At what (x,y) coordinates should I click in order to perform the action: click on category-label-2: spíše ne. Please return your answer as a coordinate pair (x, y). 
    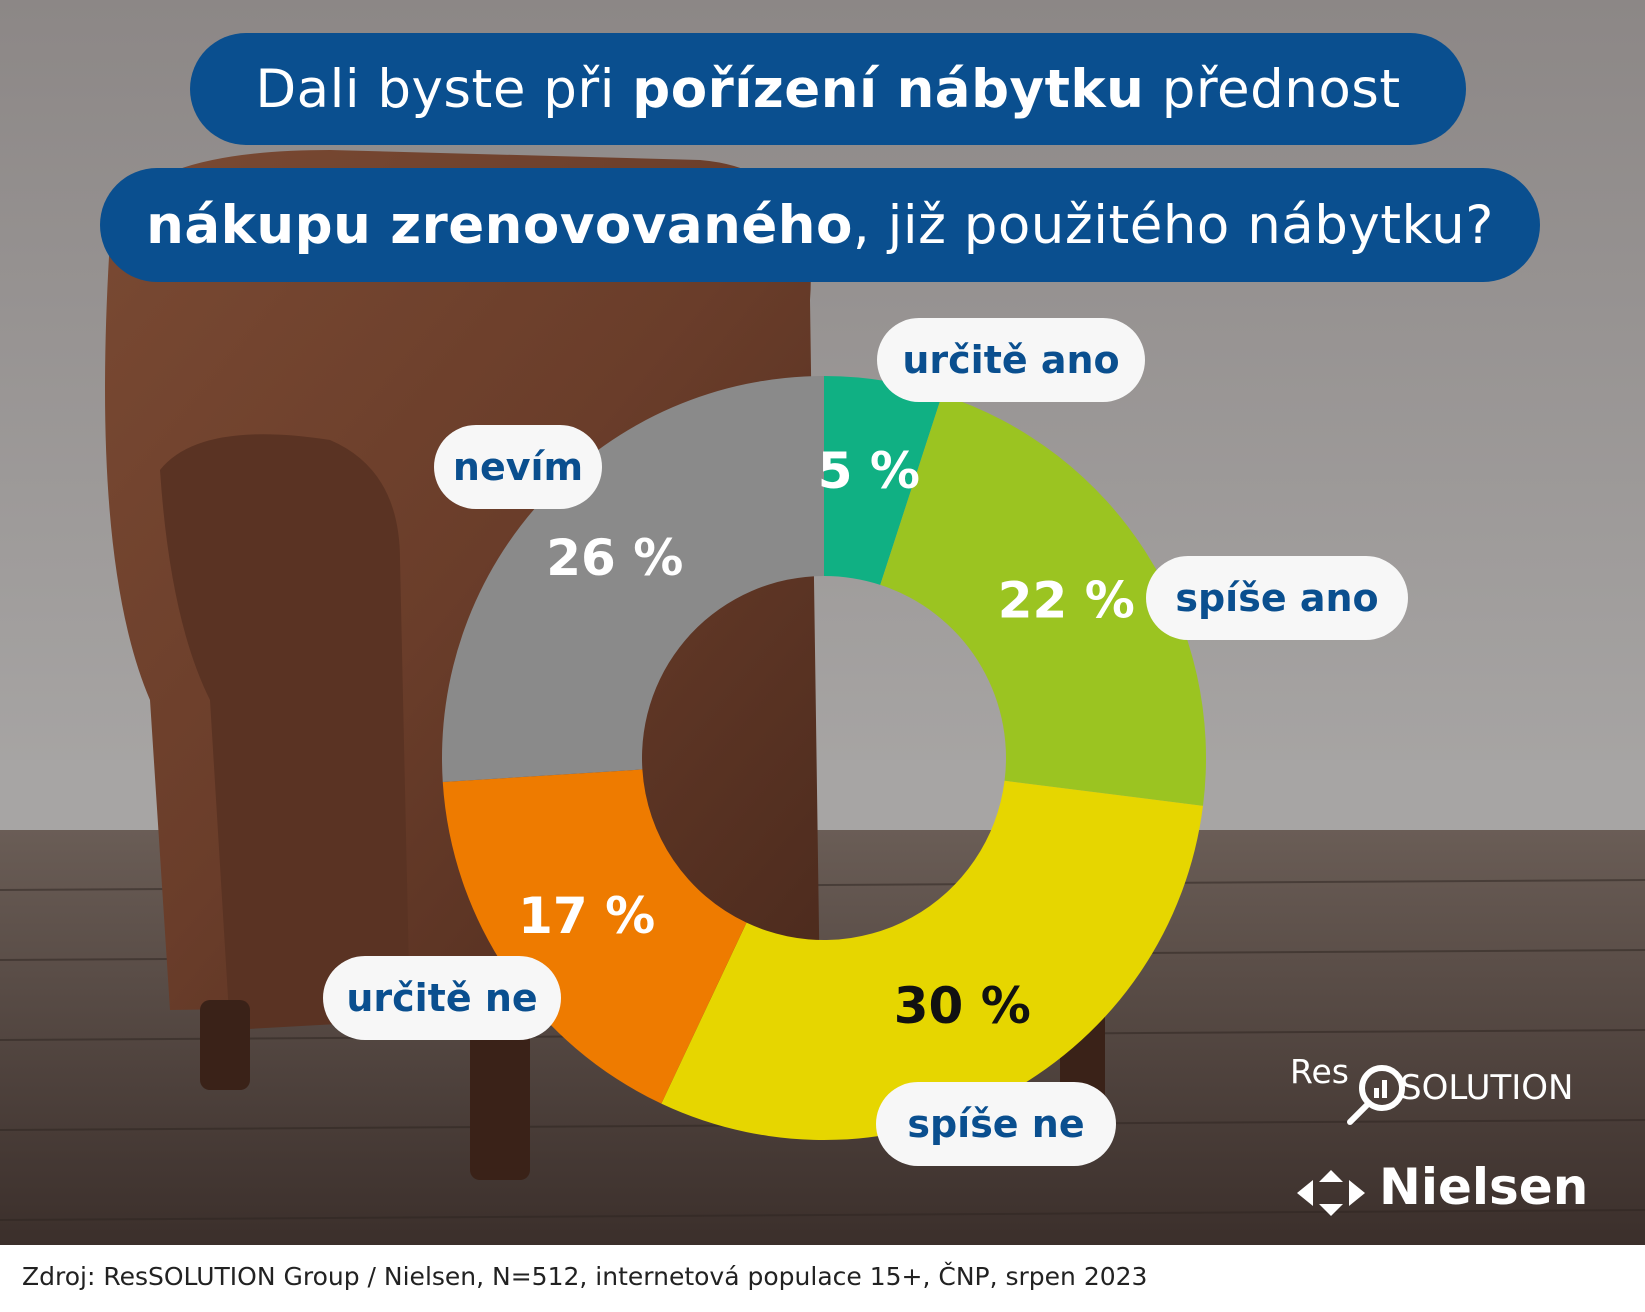
    Looking at the image, I should click on (996, 1124).